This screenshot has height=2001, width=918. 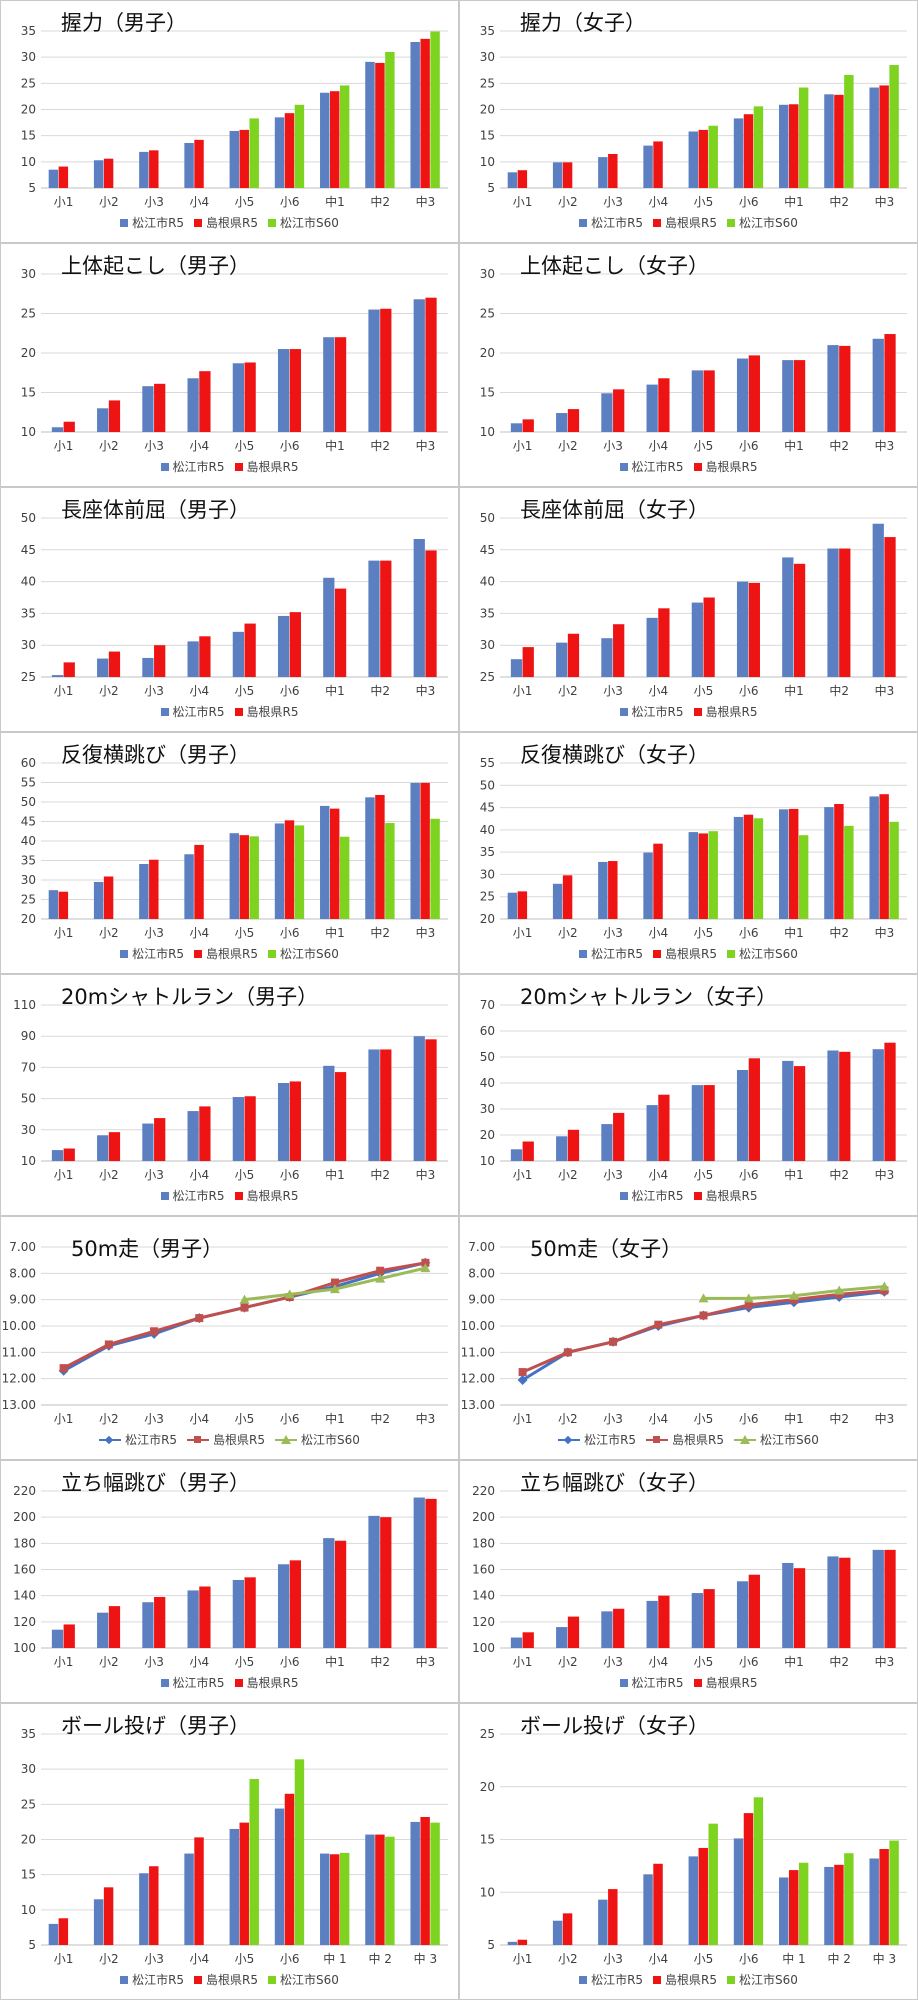 What do you see at coordinates (885, 201) in the screenshot?
I see `x-tick-label: 中3` at bounding box center [885, 201].